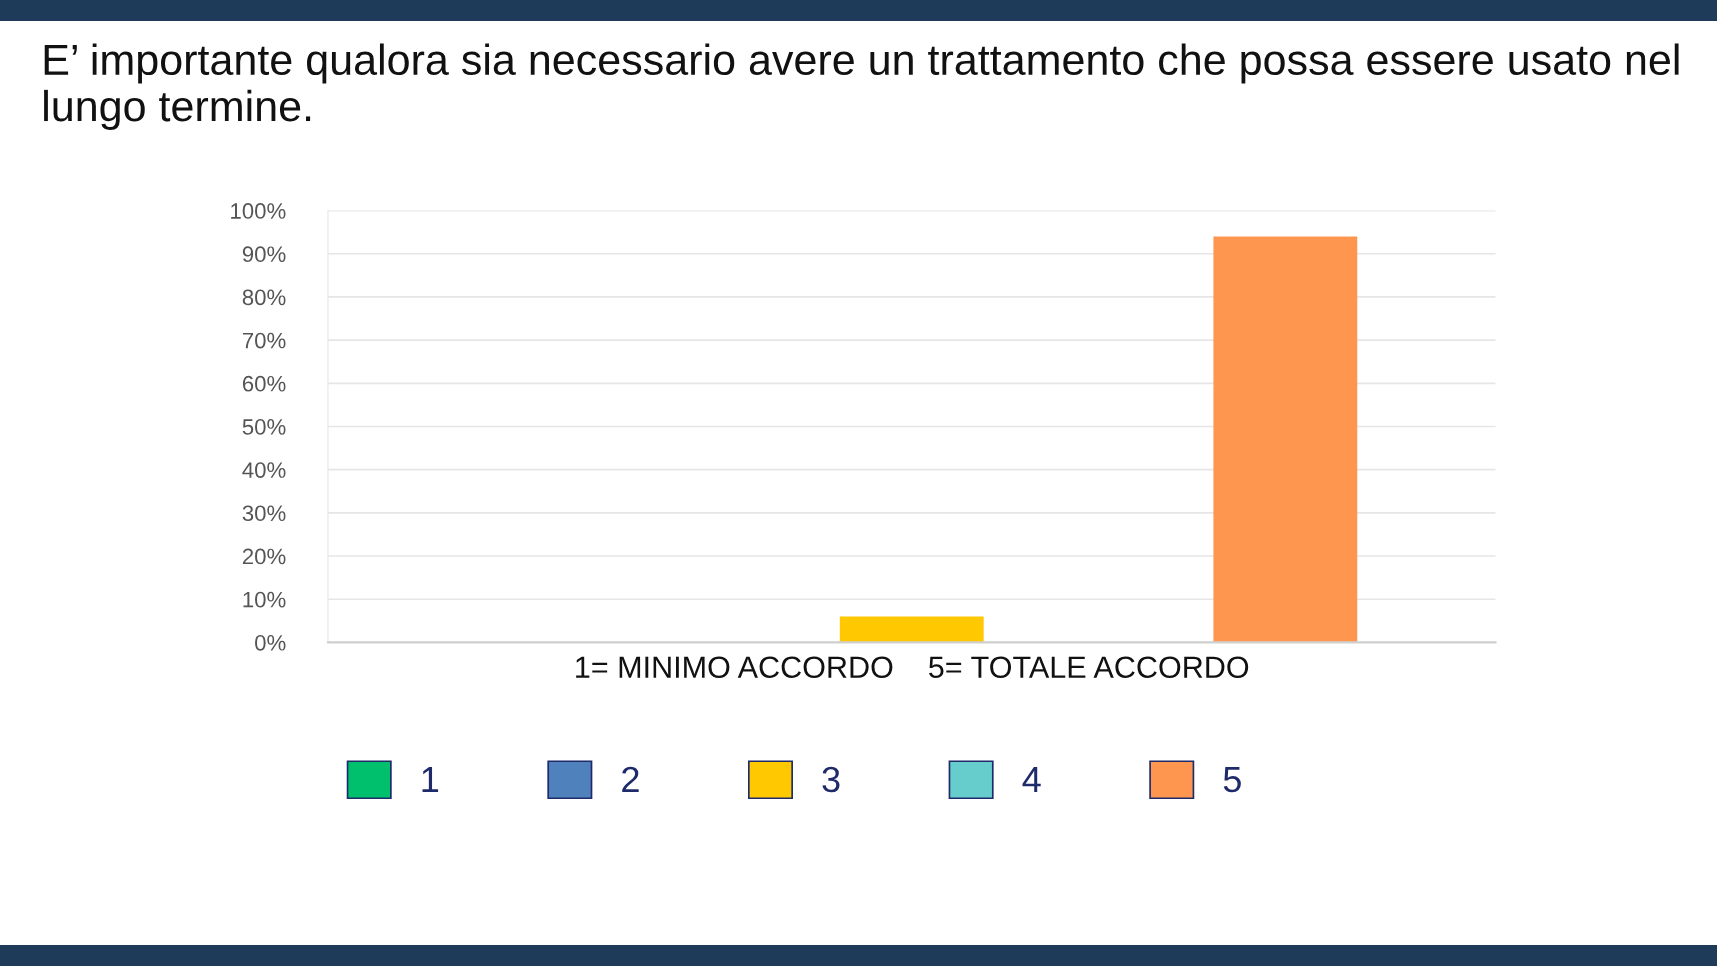 The image size is (1717, 966). What do you see at coordinates (264, 340) in the screenshot?
I see `y-tick-label: 70%` at bounding box center [264, 340].